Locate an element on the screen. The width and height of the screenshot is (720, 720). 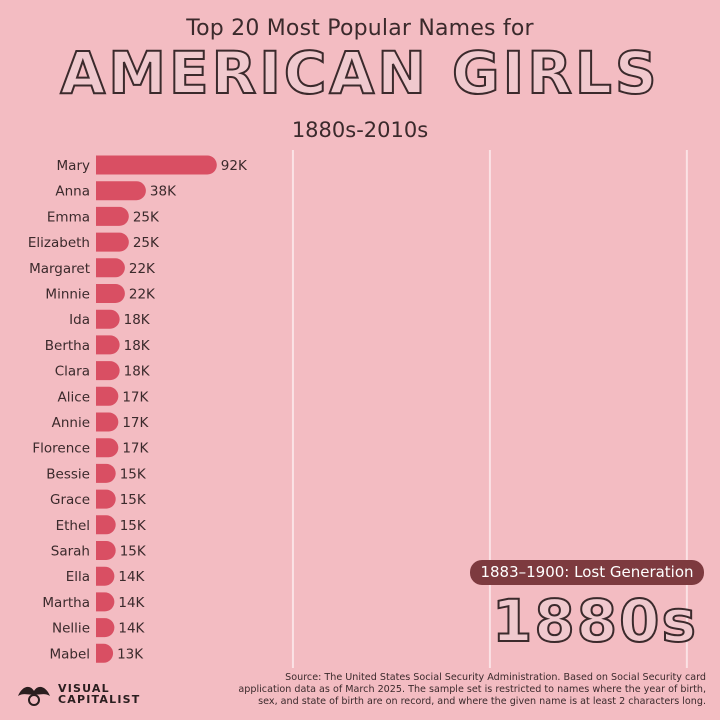
bar-category-label: Margaret is located at coordinates (59, 269).